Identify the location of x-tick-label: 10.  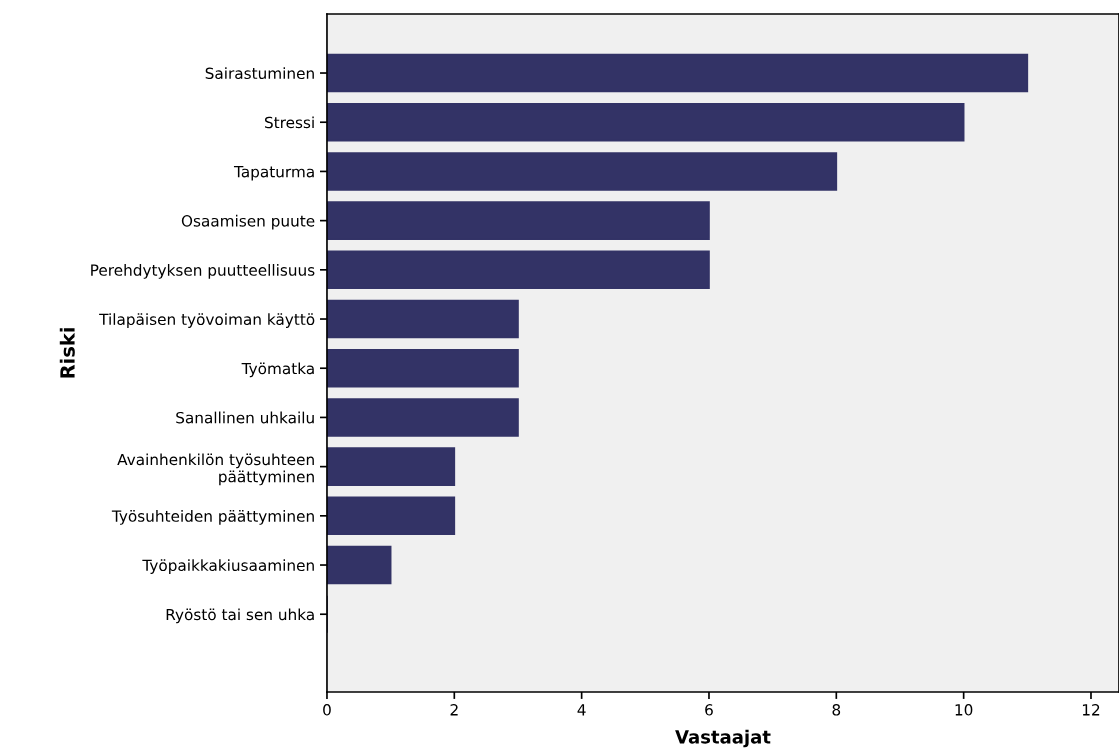
(964, 710).